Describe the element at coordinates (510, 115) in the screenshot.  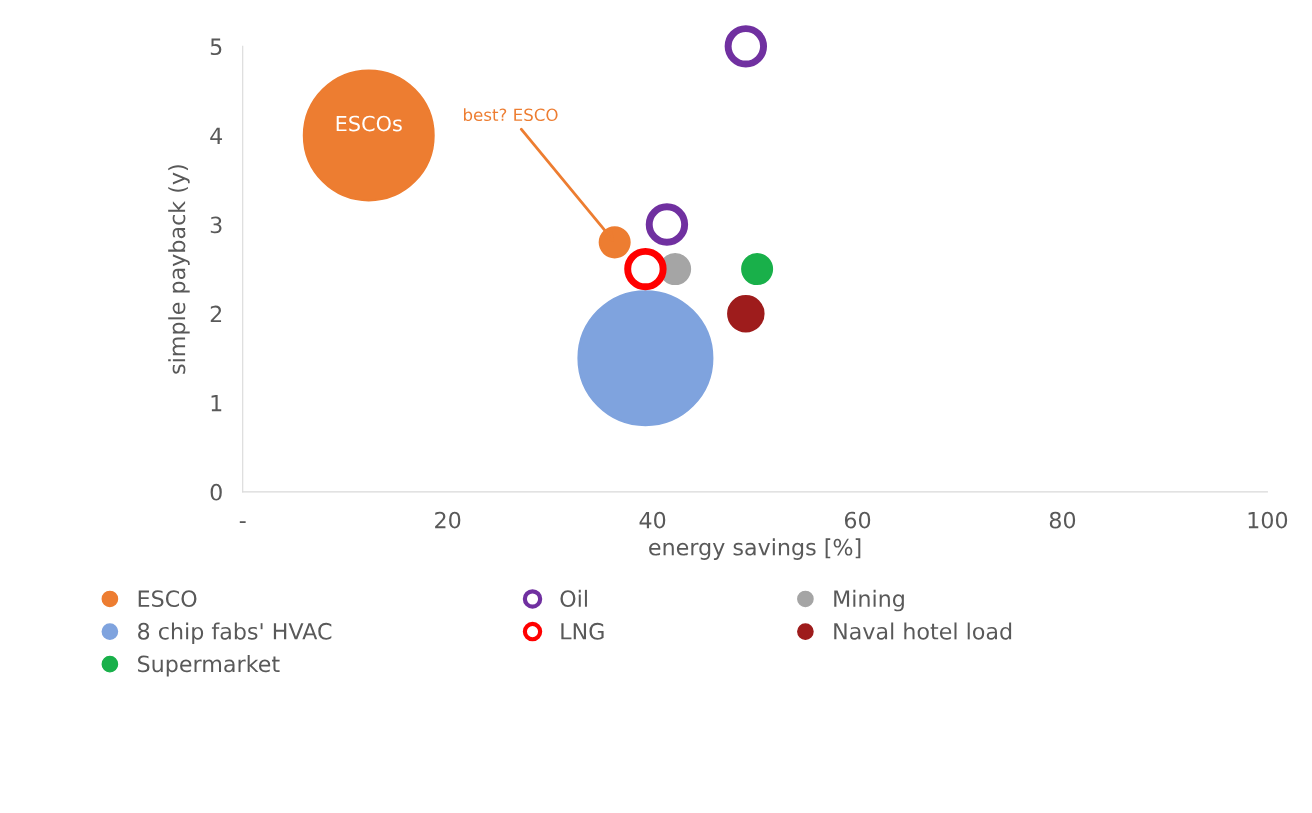
I see `annotation: best? ESCO` at that location.